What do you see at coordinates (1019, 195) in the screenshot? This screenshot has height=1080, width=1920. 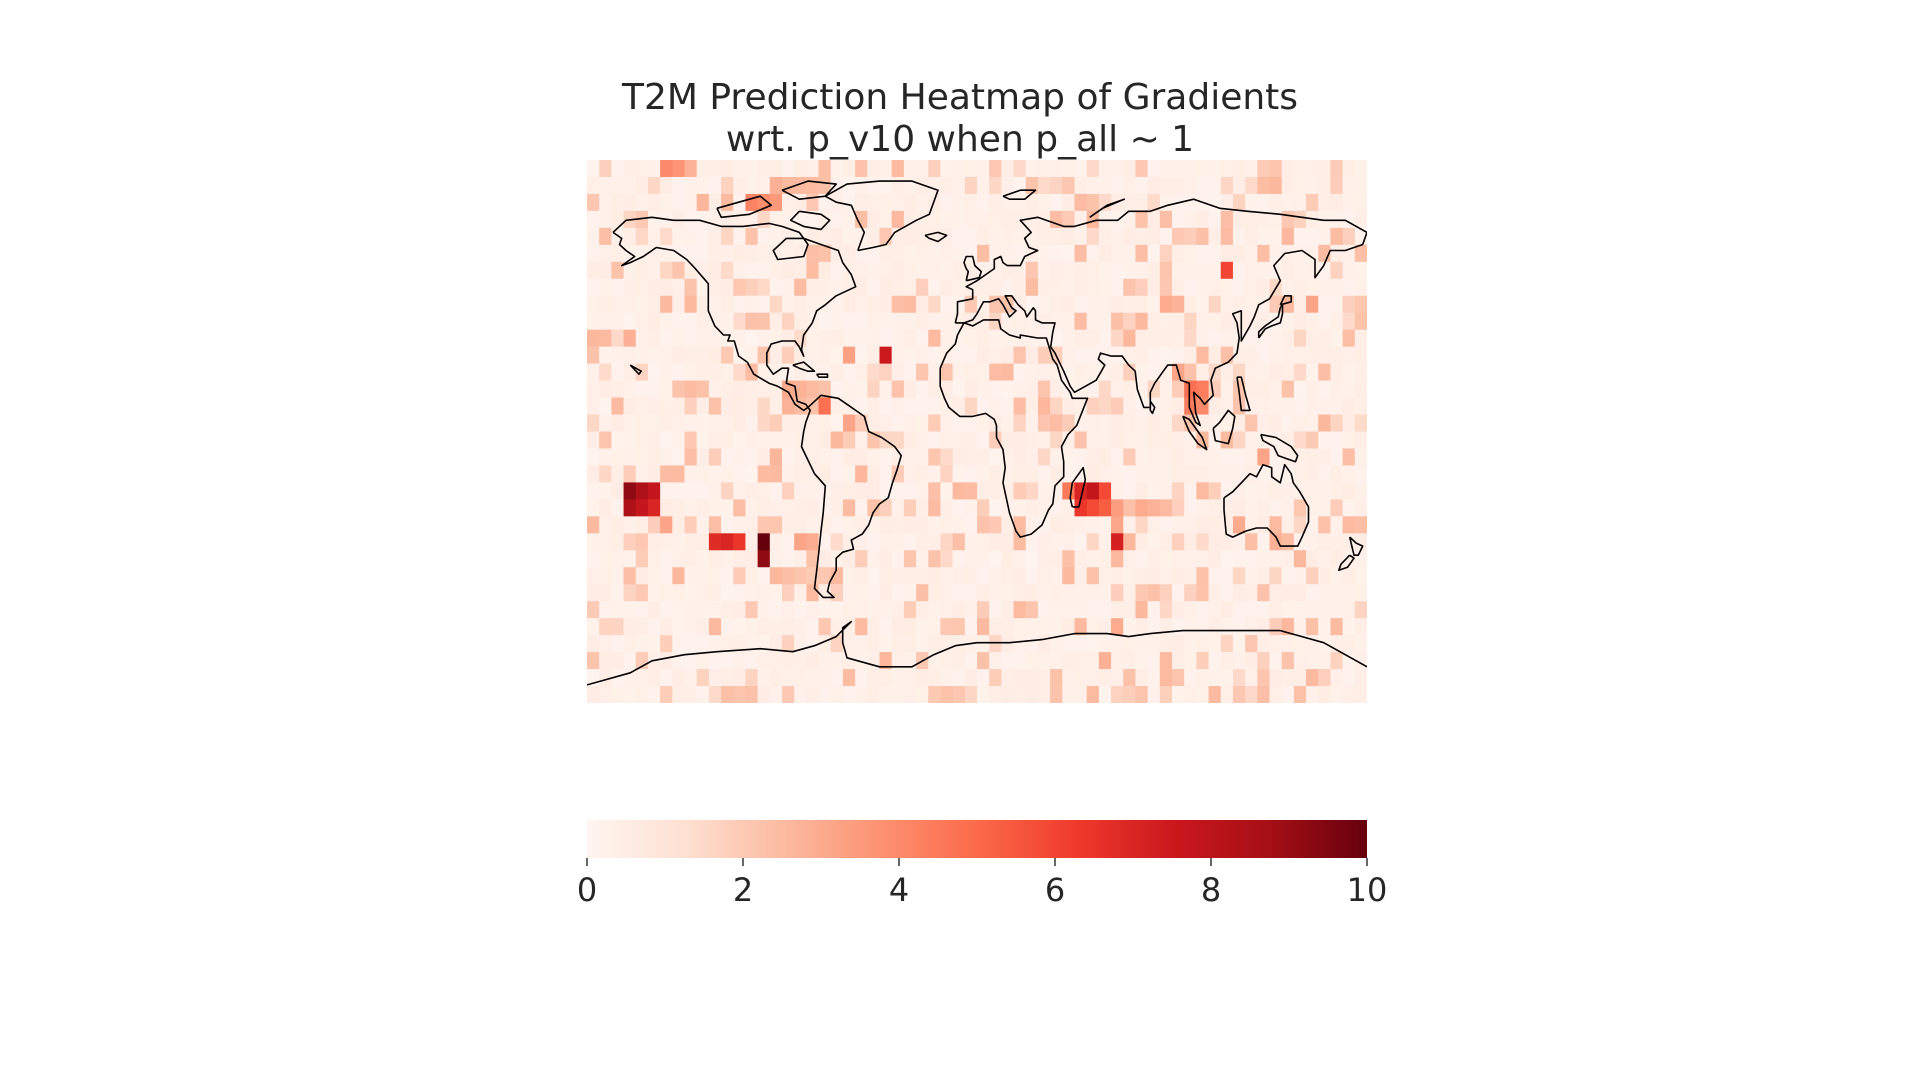 I see `coastline` at bounding box center [1019, 195].